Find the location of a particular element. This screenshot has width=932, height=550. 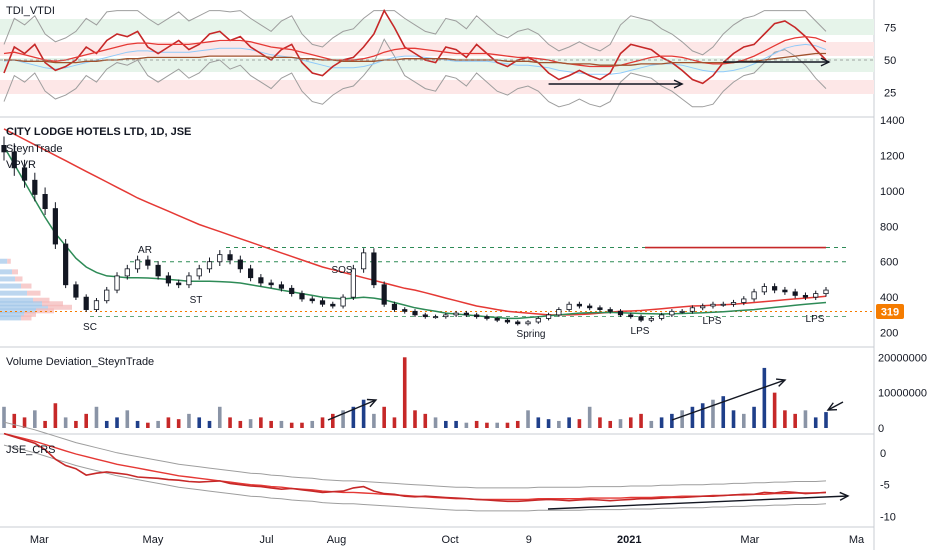

tdi-lower-band is located at coordinates (415, 73).